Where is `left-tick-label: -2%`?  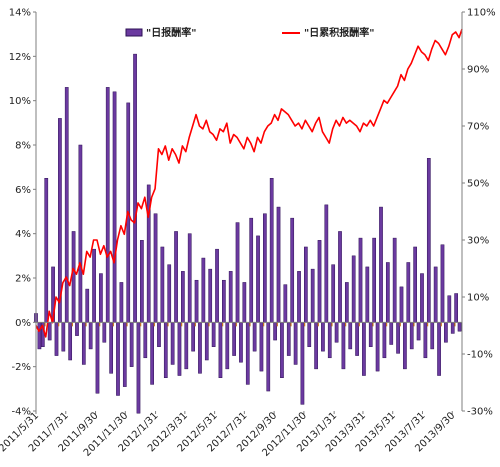 left-tick-label: -2% is located at coordinates (21, 367).